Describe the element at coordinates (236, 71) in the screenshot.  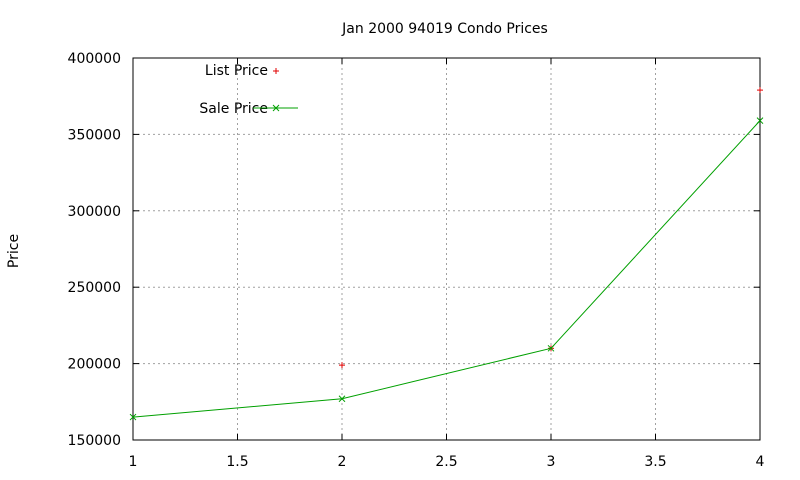
I see `legend-label-list-price: List Price` at that location.